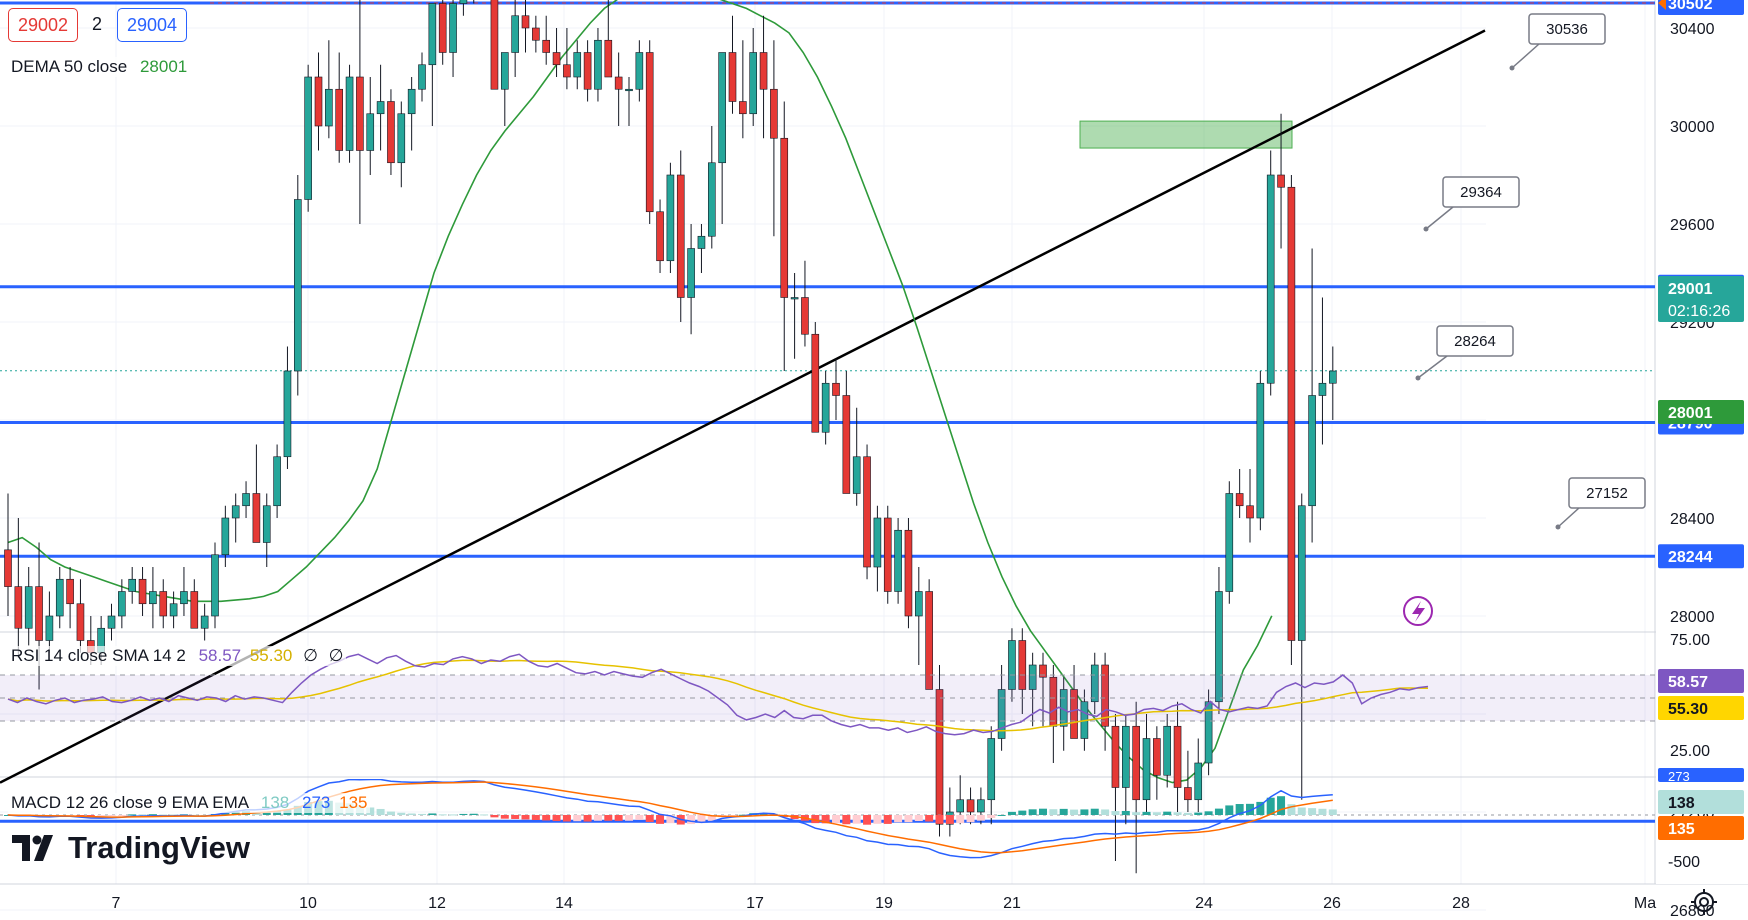 The width and height of the screenshot is (1748, 920). I want to click on macd-label: MACD 12 26 close 9 EMA EMA, so click(130, 802).